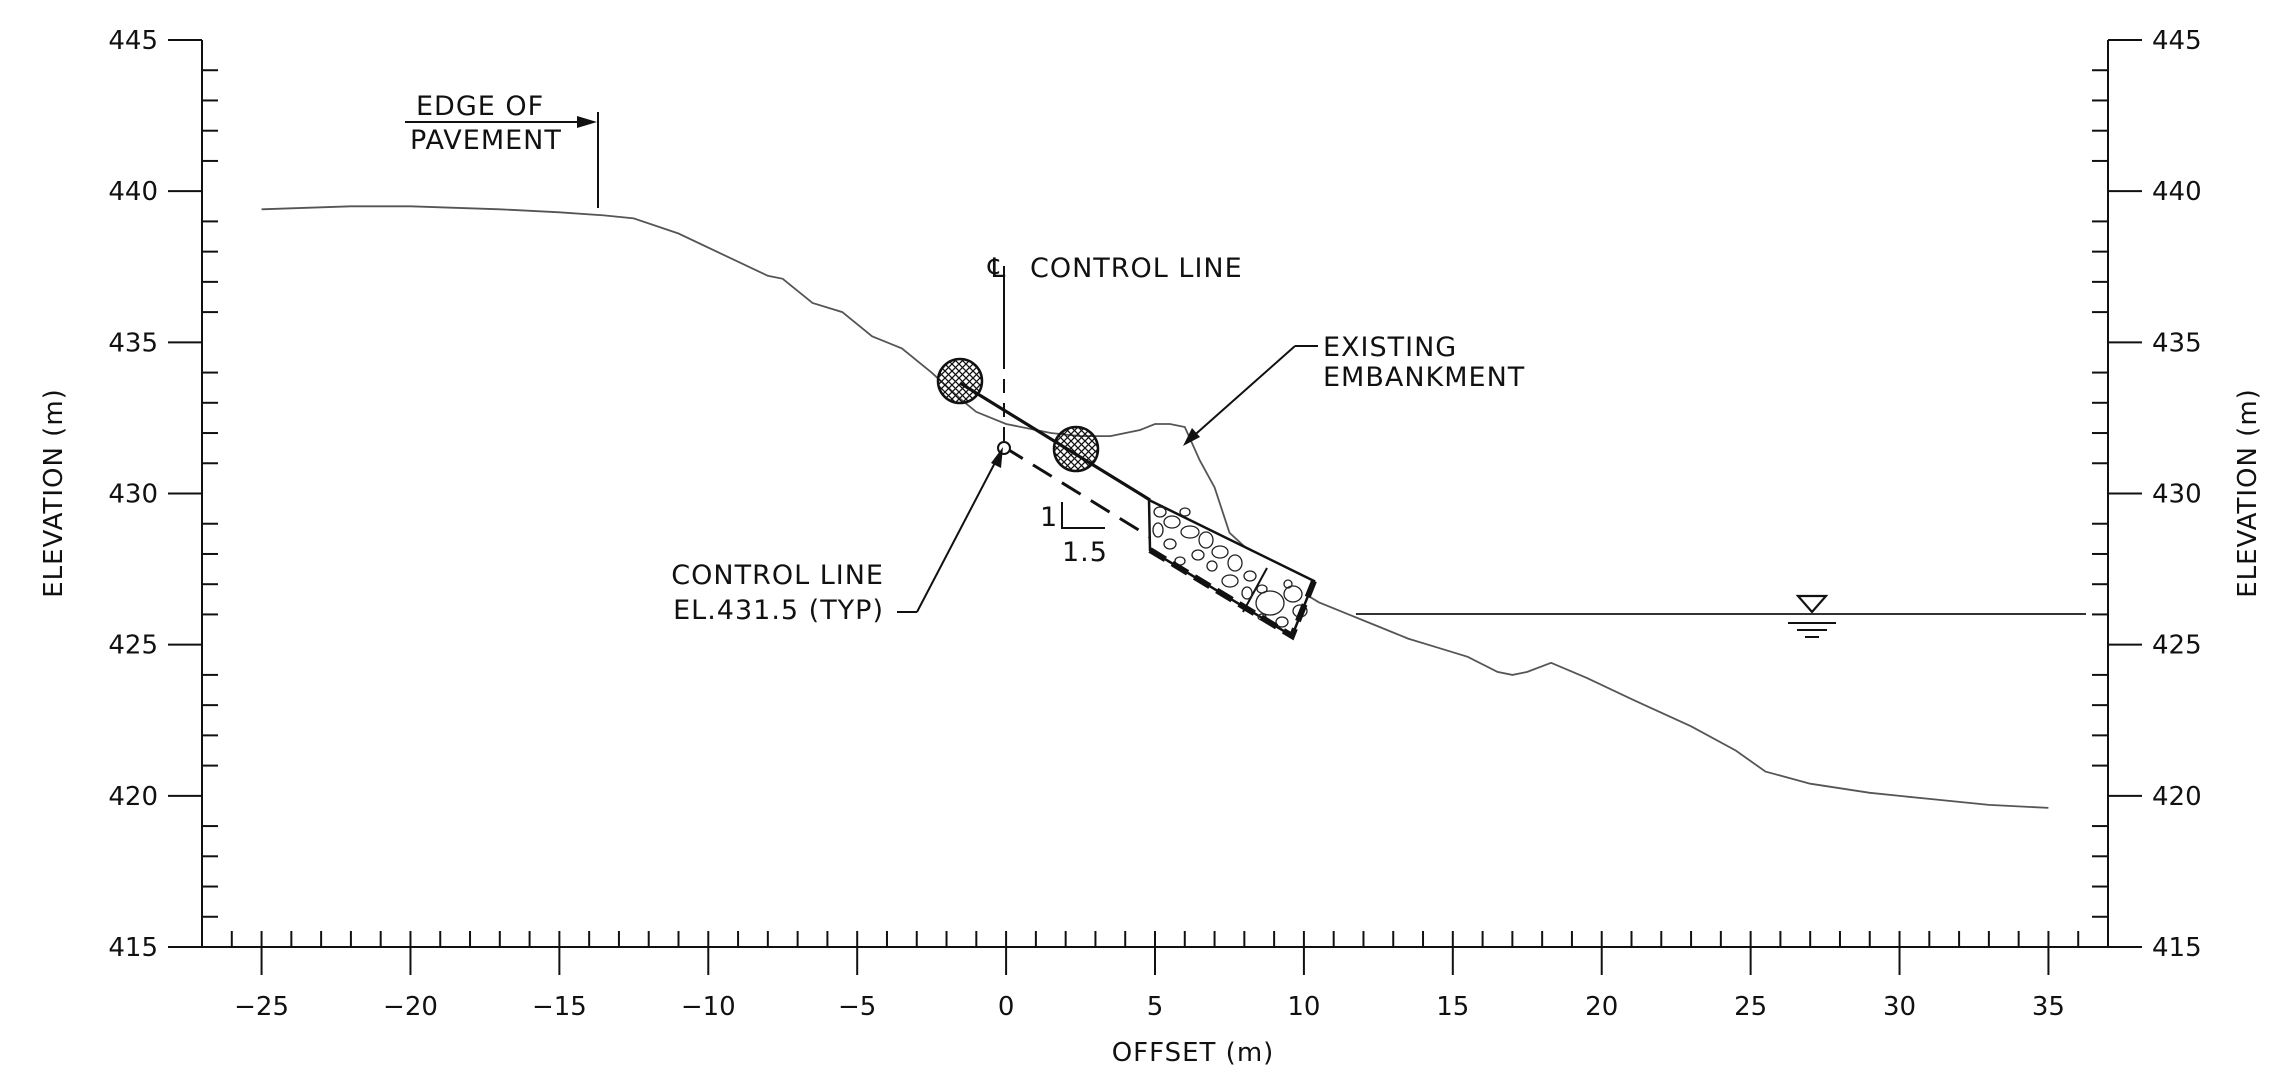 This screenshot has height=1079, width=2291. I want to click on y-tick-label-left: 415, so click(133, 948).